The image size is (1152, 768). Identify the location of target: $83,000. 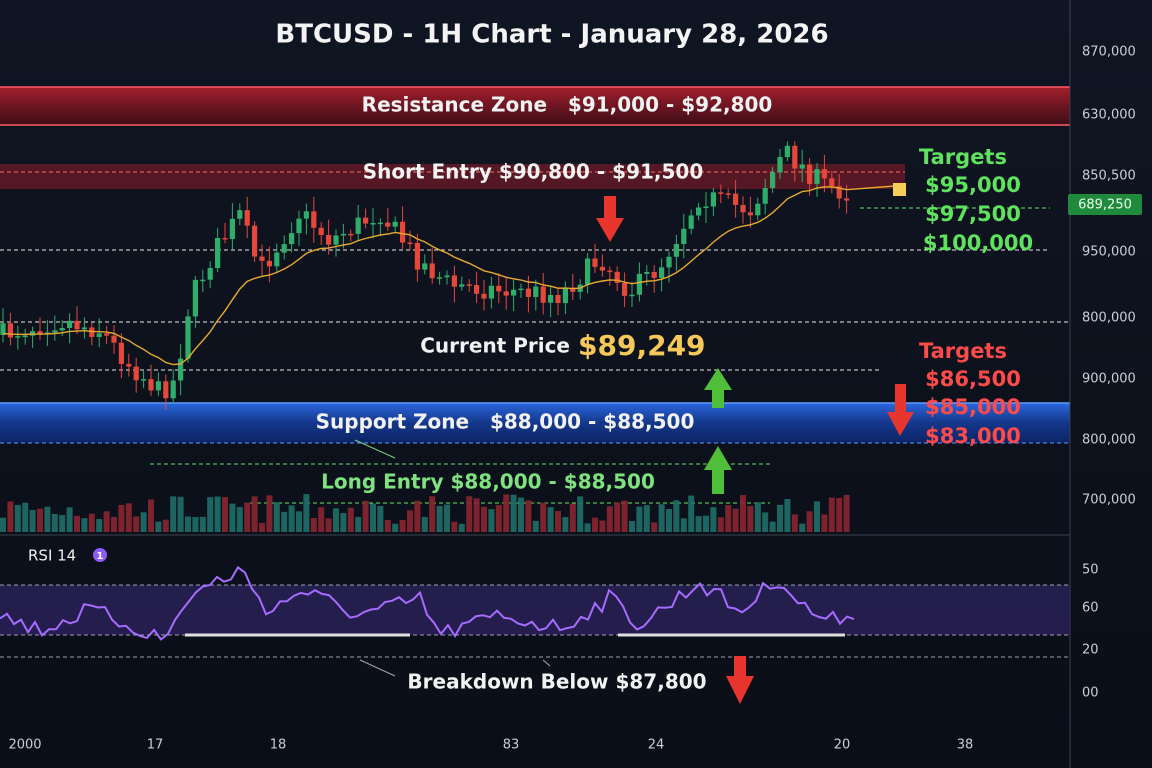
(973, 436).